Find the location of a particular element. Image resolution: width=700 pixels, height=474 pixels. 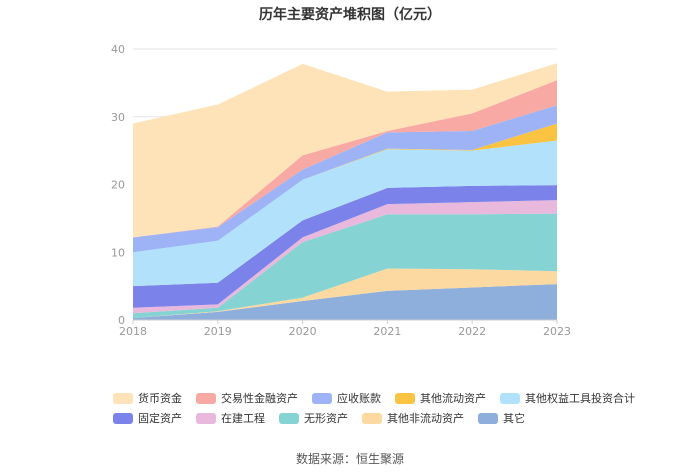

chart-title: 历年主要资产堆积图（亿元） is located at coordinates (350, 15).